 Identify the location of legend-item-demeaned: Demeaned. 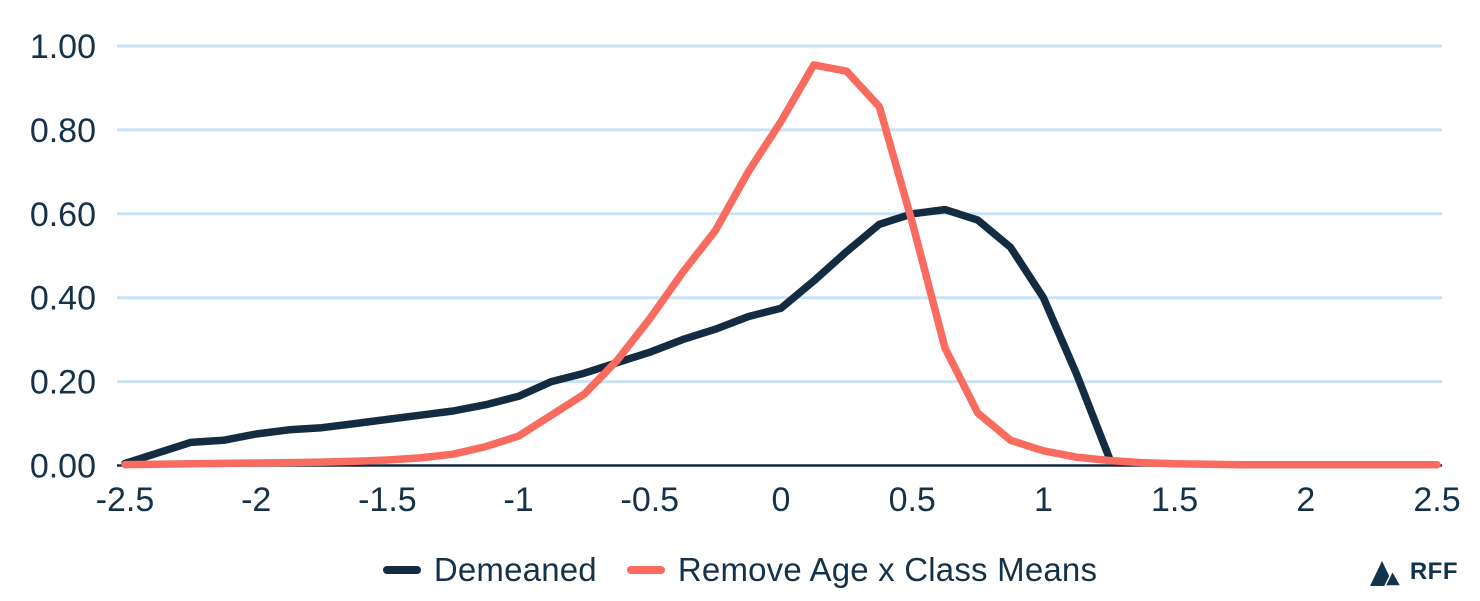
(489, 570).